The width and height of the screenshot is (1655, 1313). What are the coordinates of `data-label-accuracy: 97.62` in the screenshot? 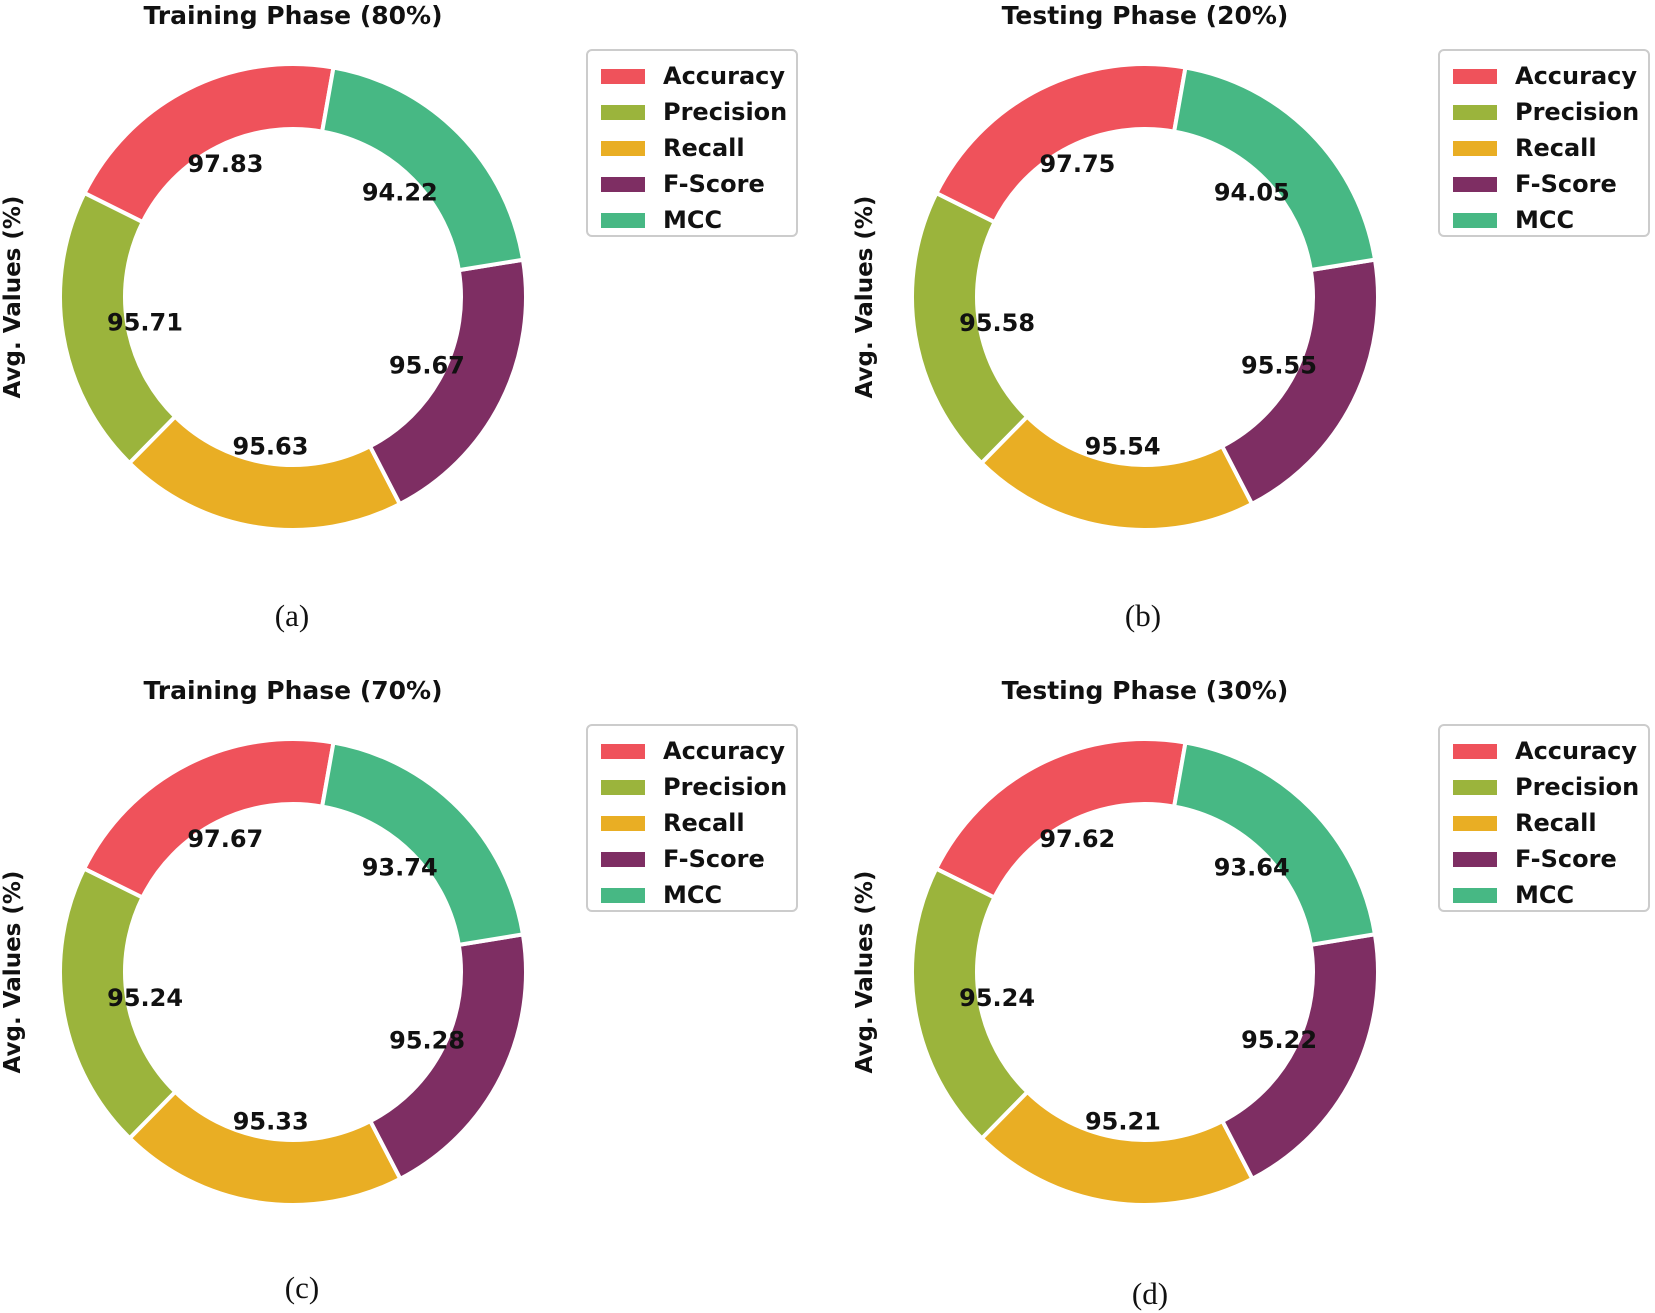 It's located at (1077, 839).